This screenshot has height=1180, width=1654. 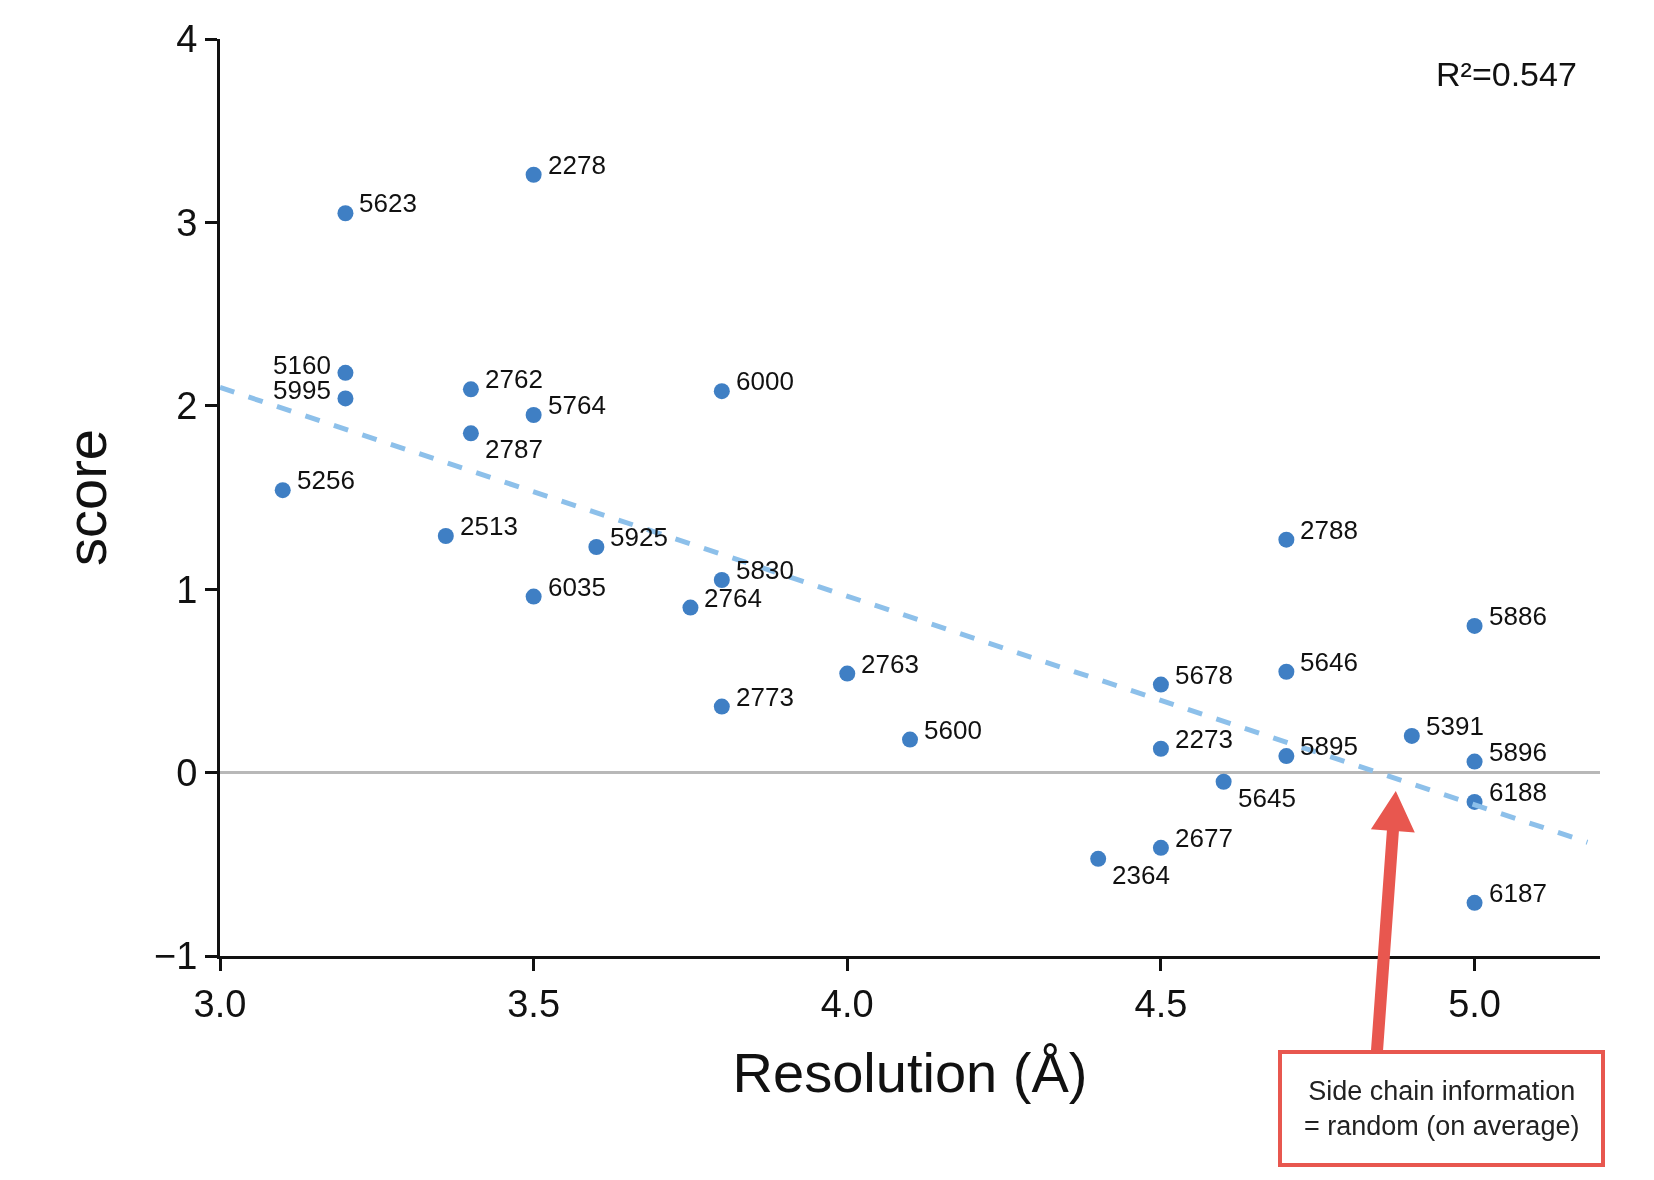 What do you see at coordinates (1204, 675) in the screenshot?
I see `annotation: 5678` at bounding box center [1204, 675].